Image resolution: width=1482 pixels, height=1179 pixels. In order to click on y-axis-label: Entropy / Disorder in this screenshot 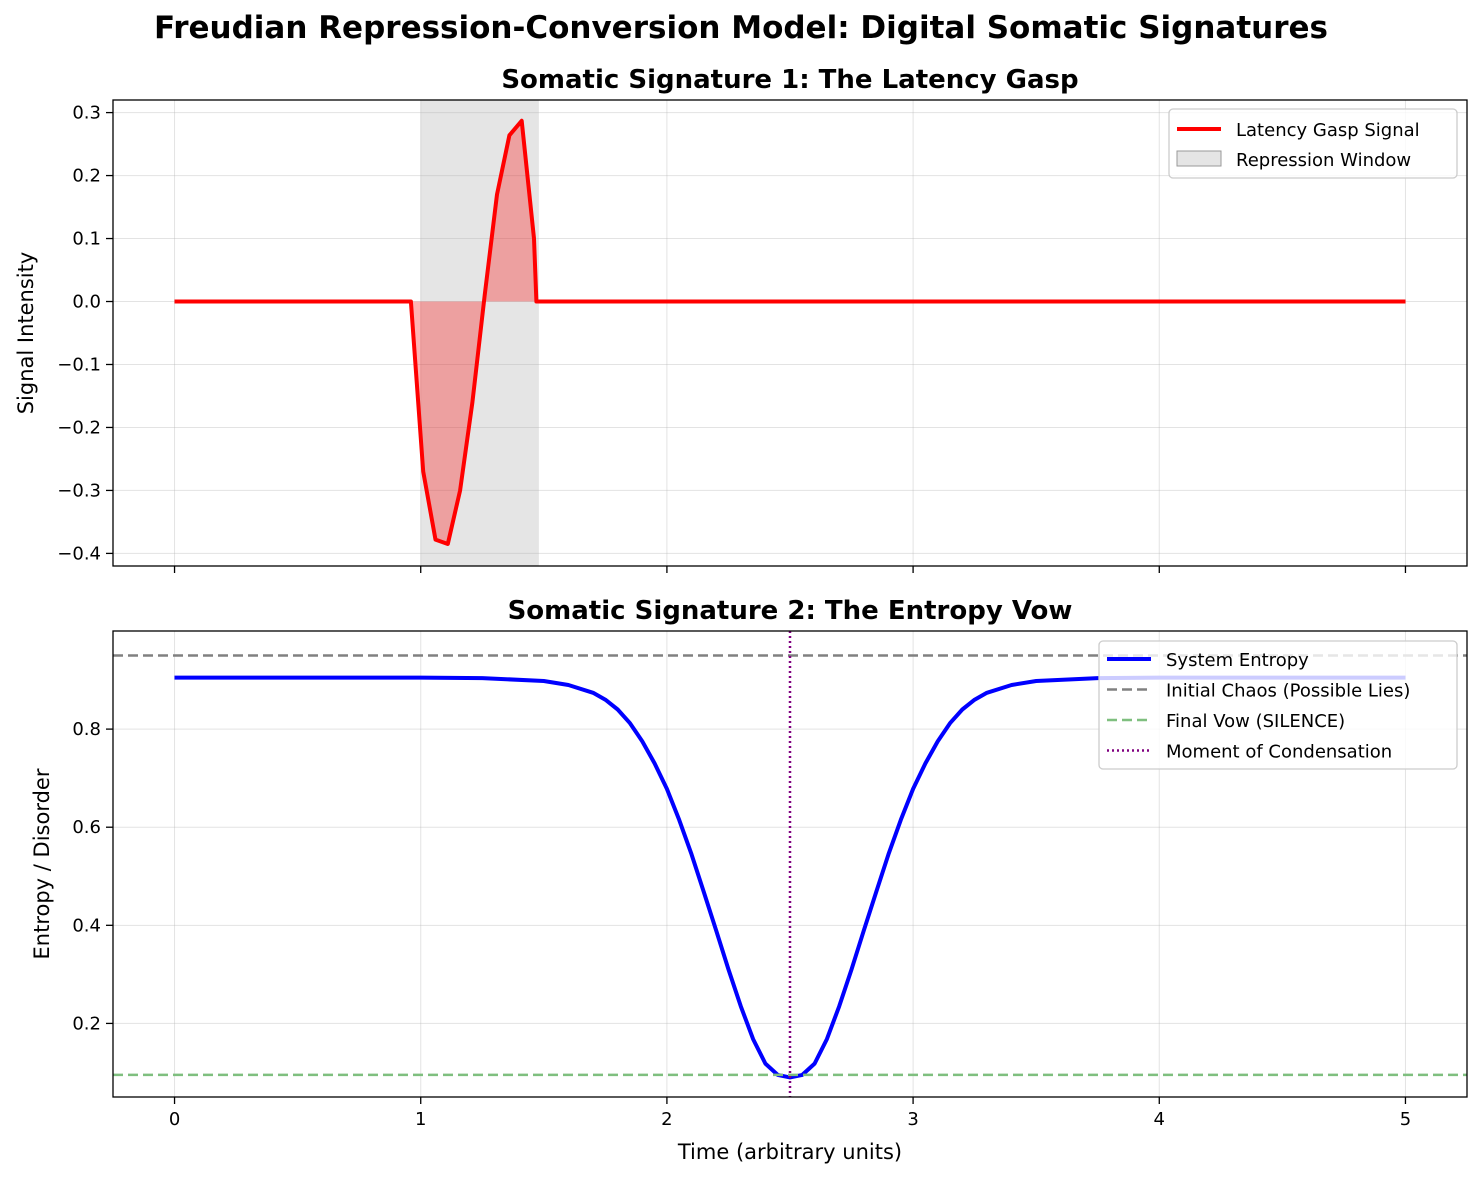, I will do `click(42, 863)`.